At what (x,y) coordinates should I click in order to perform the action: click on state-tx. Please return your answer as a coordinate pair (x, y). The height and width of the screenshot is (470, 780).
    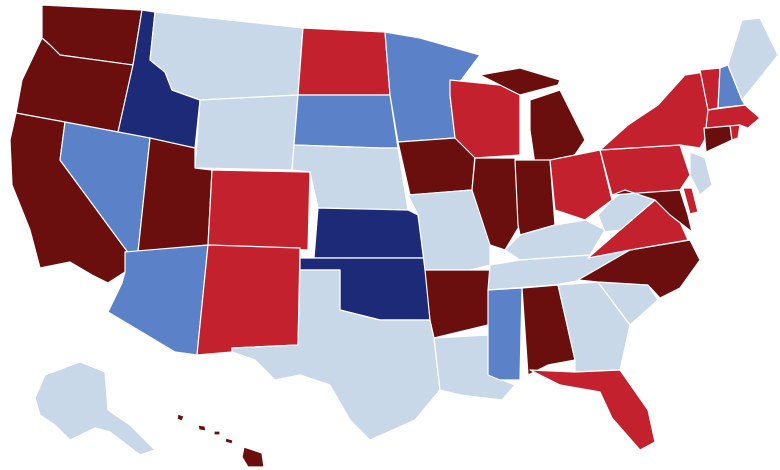
    Looking at the image, I should click on (336, 355).